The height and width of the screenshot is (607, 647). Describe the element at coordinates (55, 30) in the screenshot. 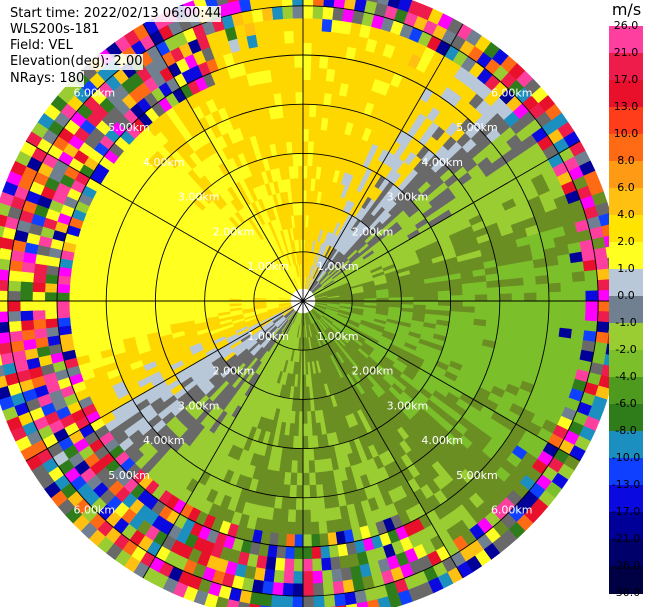

I see `instrument-label: WLS200s-181` at that location.